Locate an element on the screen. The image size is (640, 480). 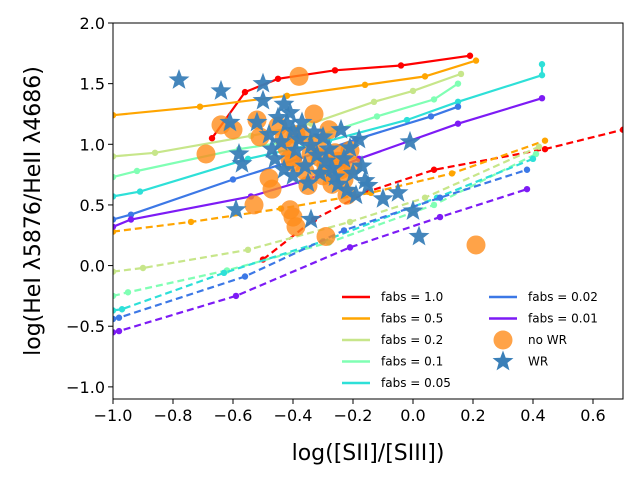
y-tick-label: 0.5 is located at coordinates (92, 205).